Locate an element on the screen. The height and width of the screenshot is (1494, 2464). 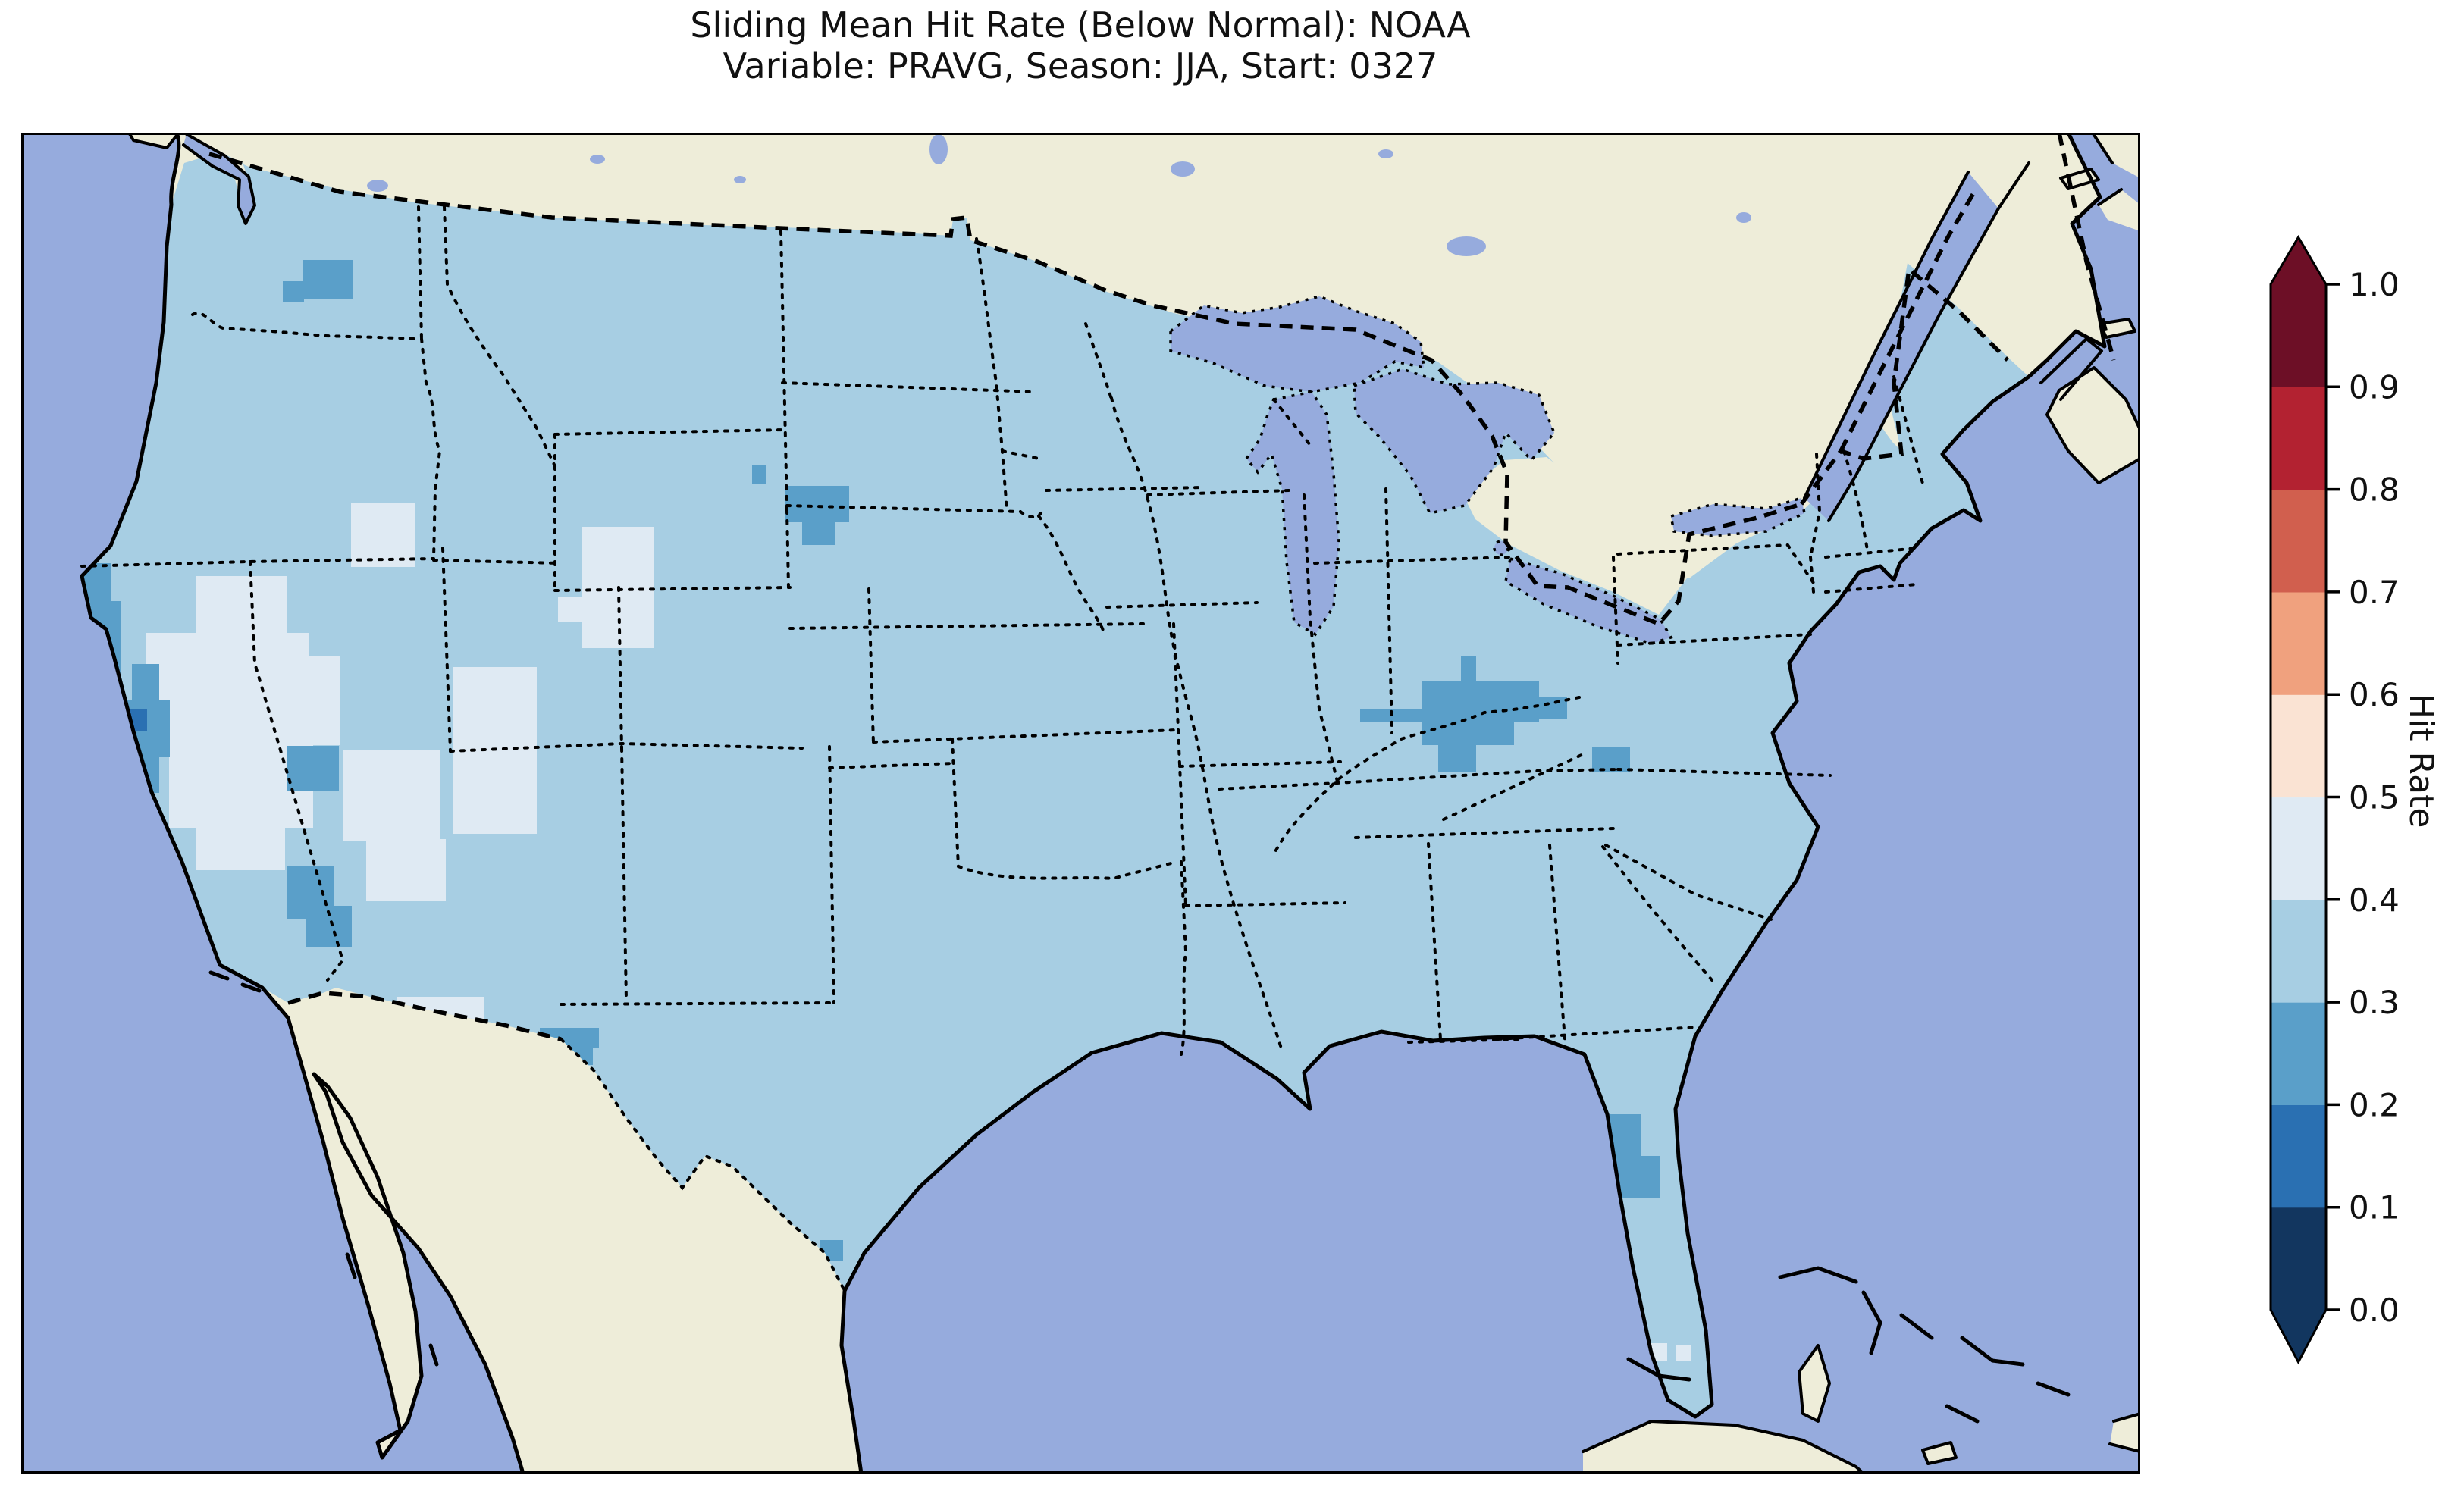
colorbar-segment-0.8-0.9 is located at coordinates (2298, 438).